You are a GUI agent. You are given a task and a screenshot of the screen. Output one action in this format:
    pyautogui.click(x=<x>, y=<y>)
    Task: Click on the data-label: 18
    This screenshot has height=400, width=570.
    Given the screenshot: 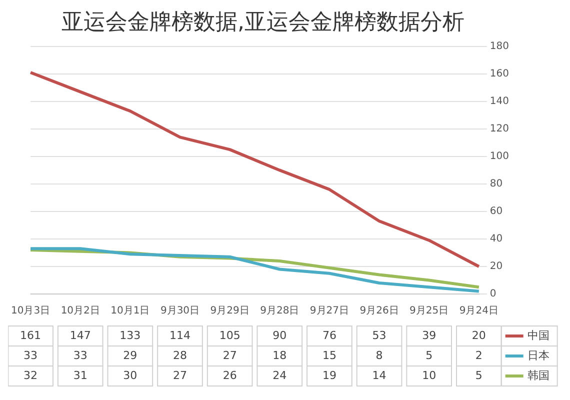 What is the action you would take?
    pyautogui.click(x=279, y=355)
    